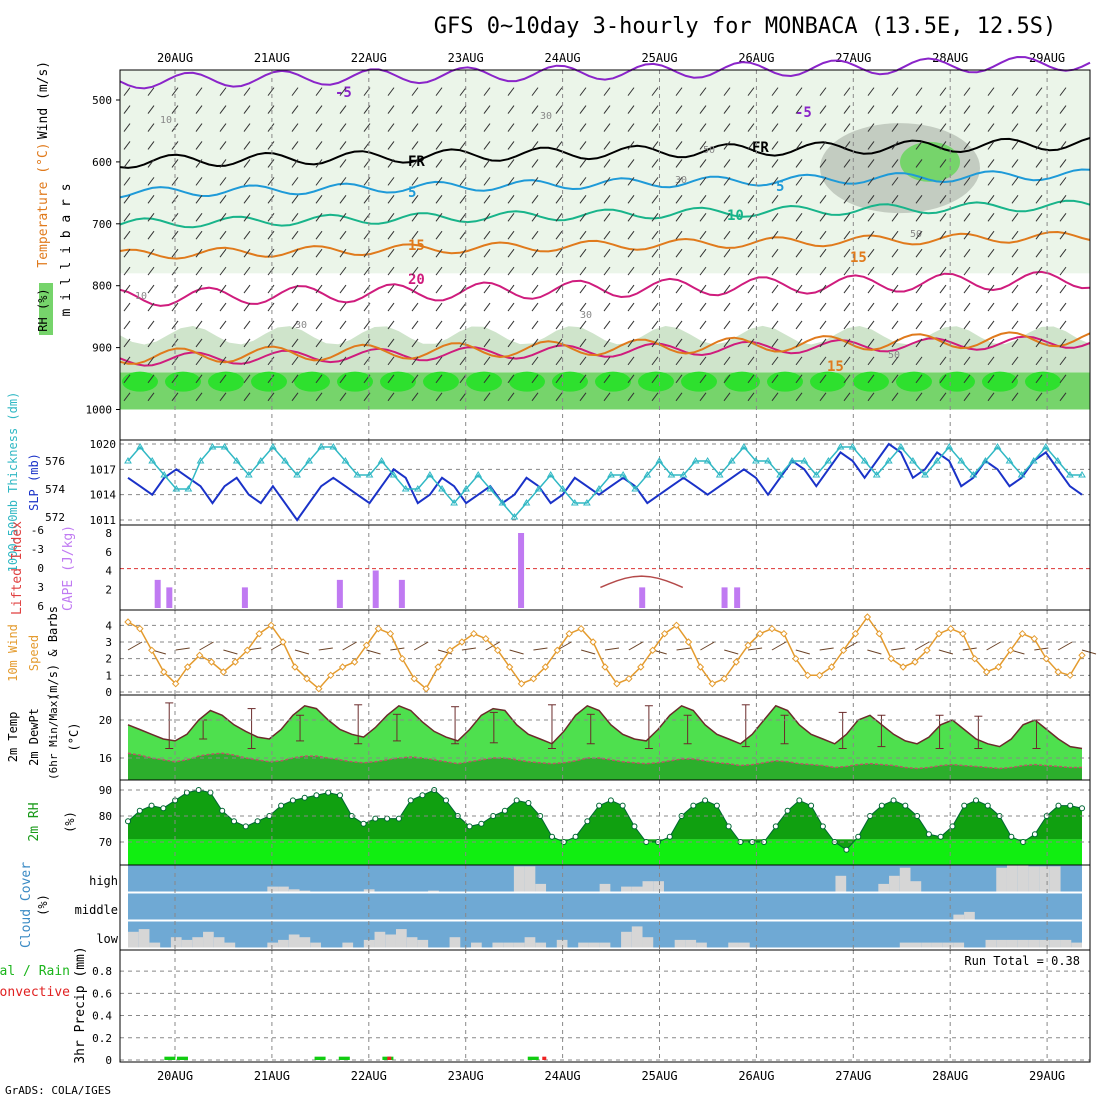  What do you see at coordinates (398, 381) in the screenshot?
I see `rh-saturated-blob` at bounding box center [398, 381].